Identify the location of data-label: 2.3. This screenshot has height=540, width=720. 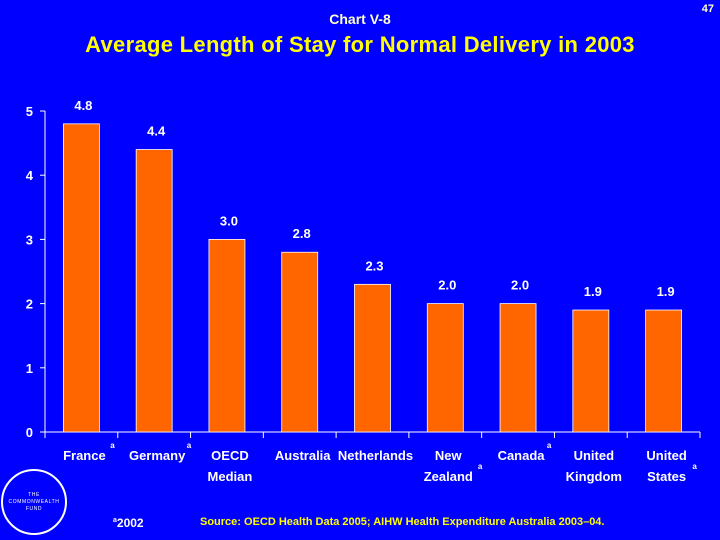
(374, 265).